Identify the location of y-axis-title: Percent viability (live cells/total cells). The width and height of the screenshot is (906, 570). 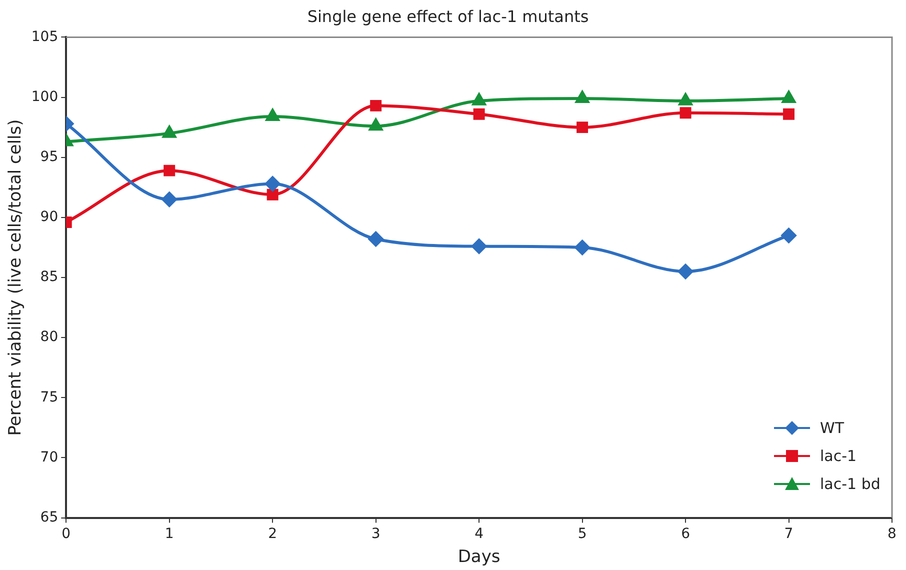
(16, 277).